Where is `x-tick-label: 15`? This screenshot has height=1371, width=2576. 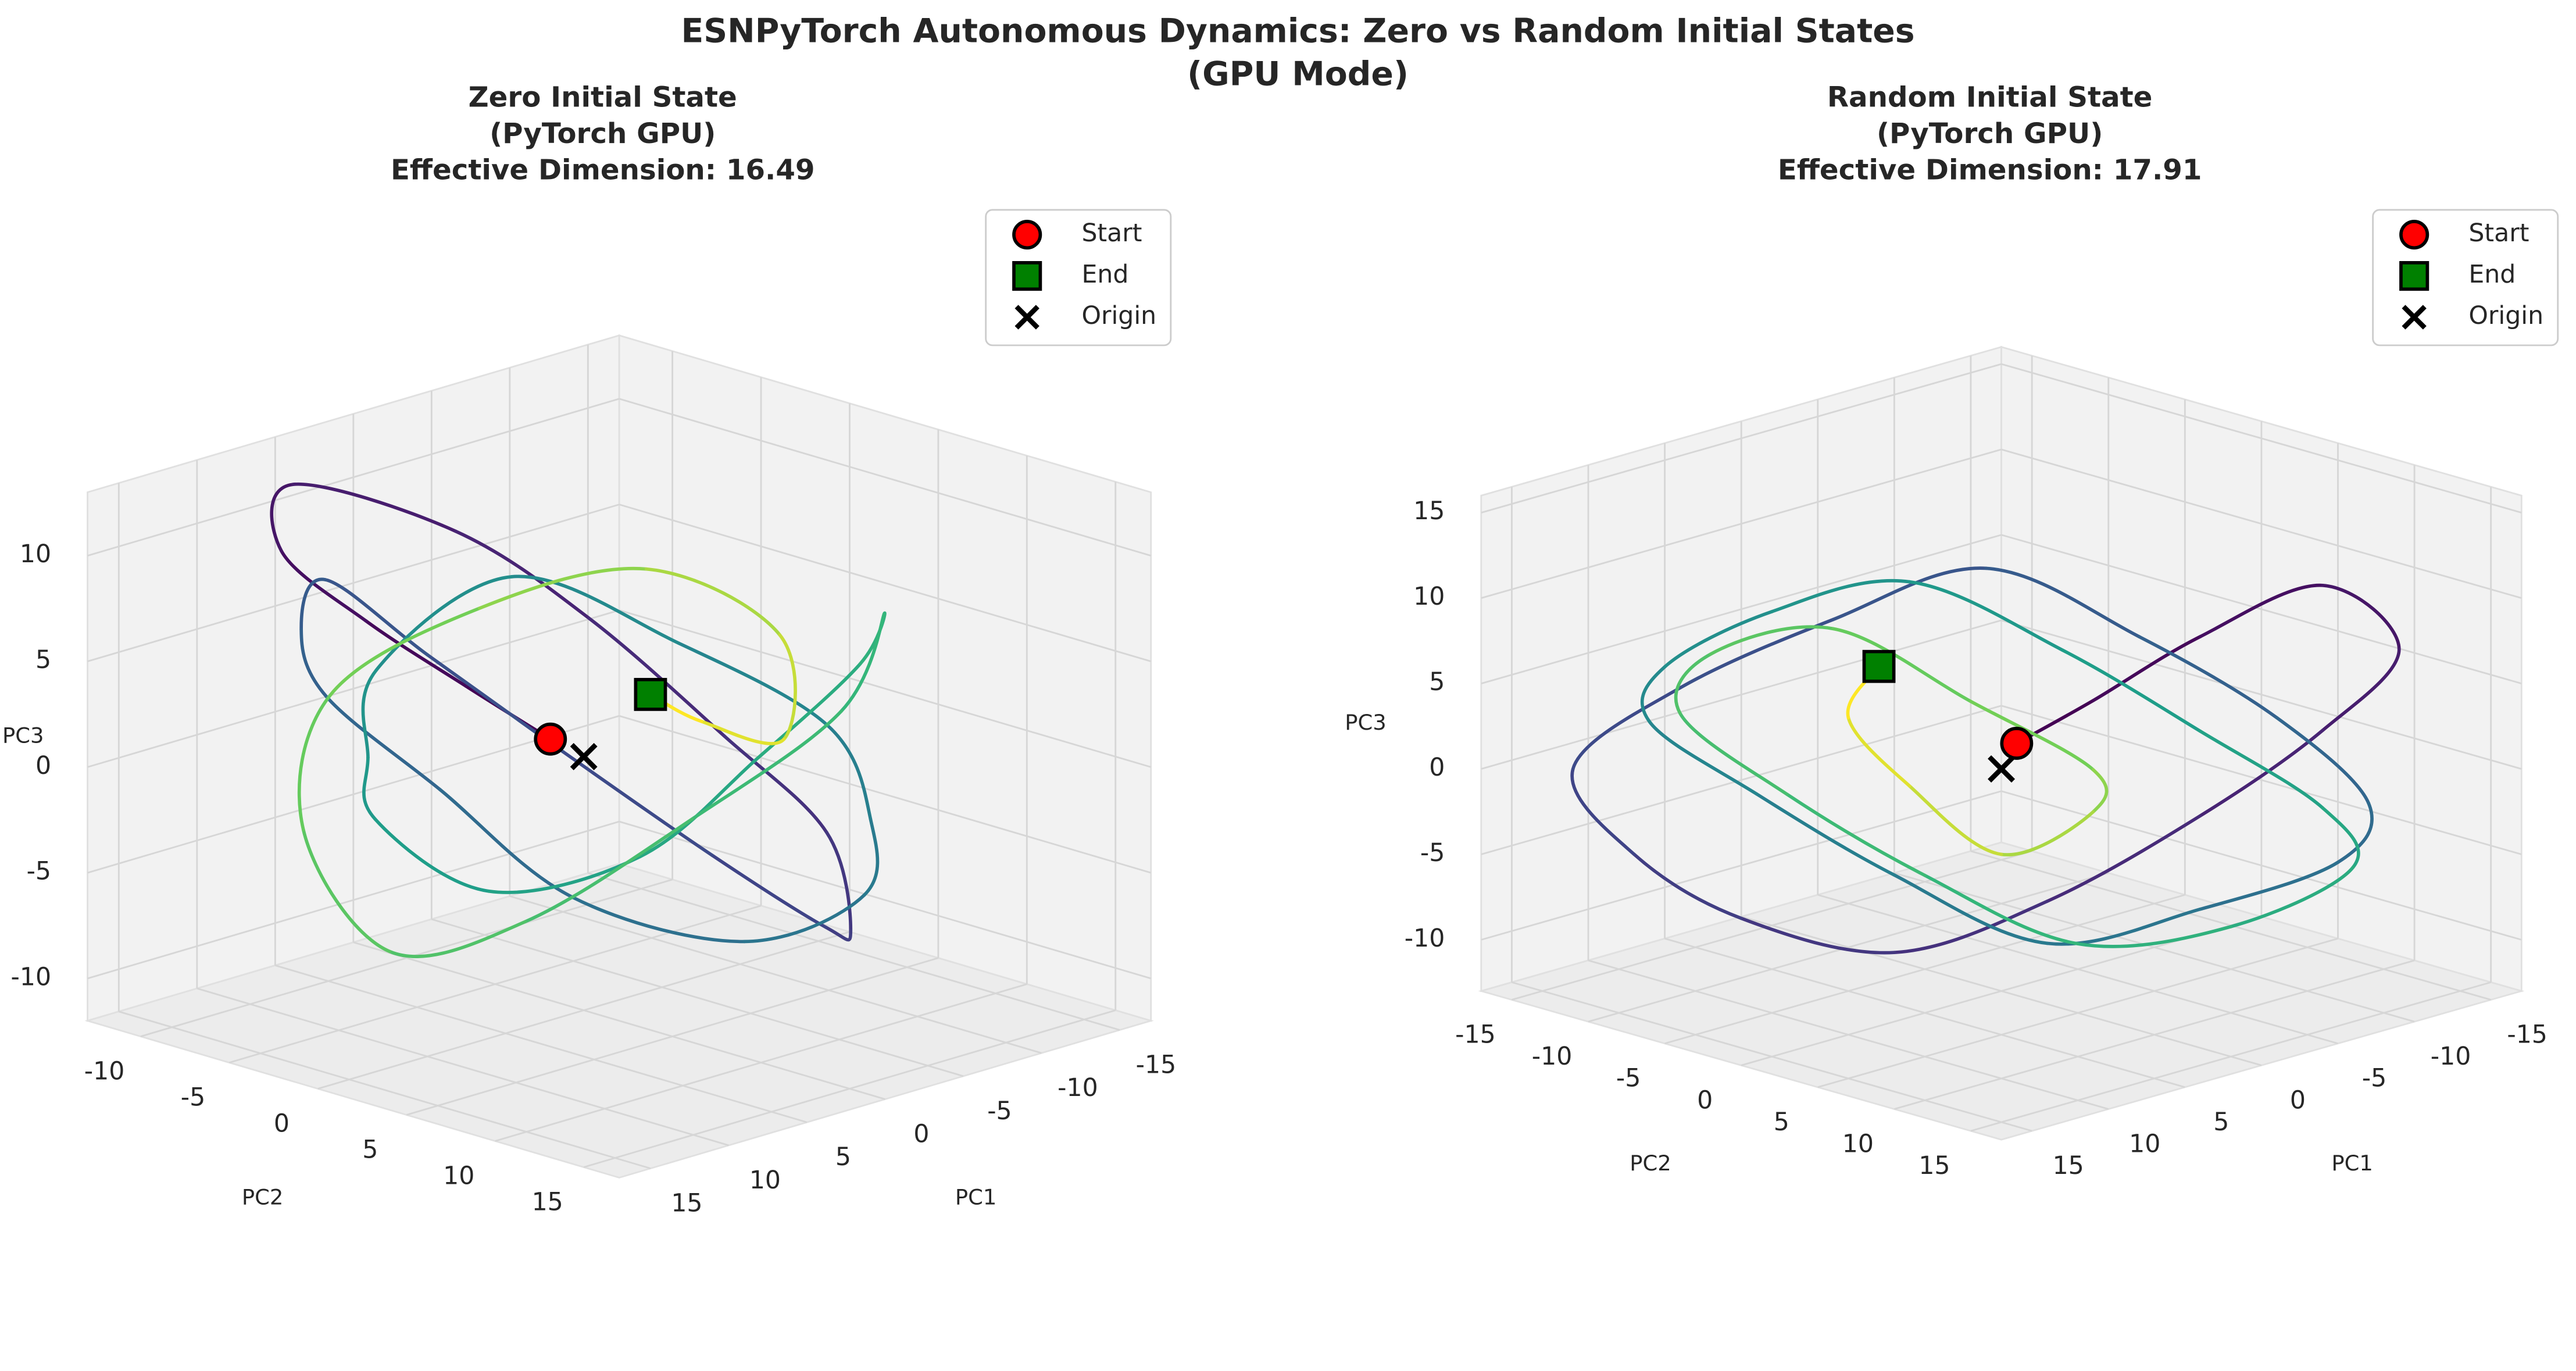
x-tick-label: 15 is located at coordinates (2068, 1165).